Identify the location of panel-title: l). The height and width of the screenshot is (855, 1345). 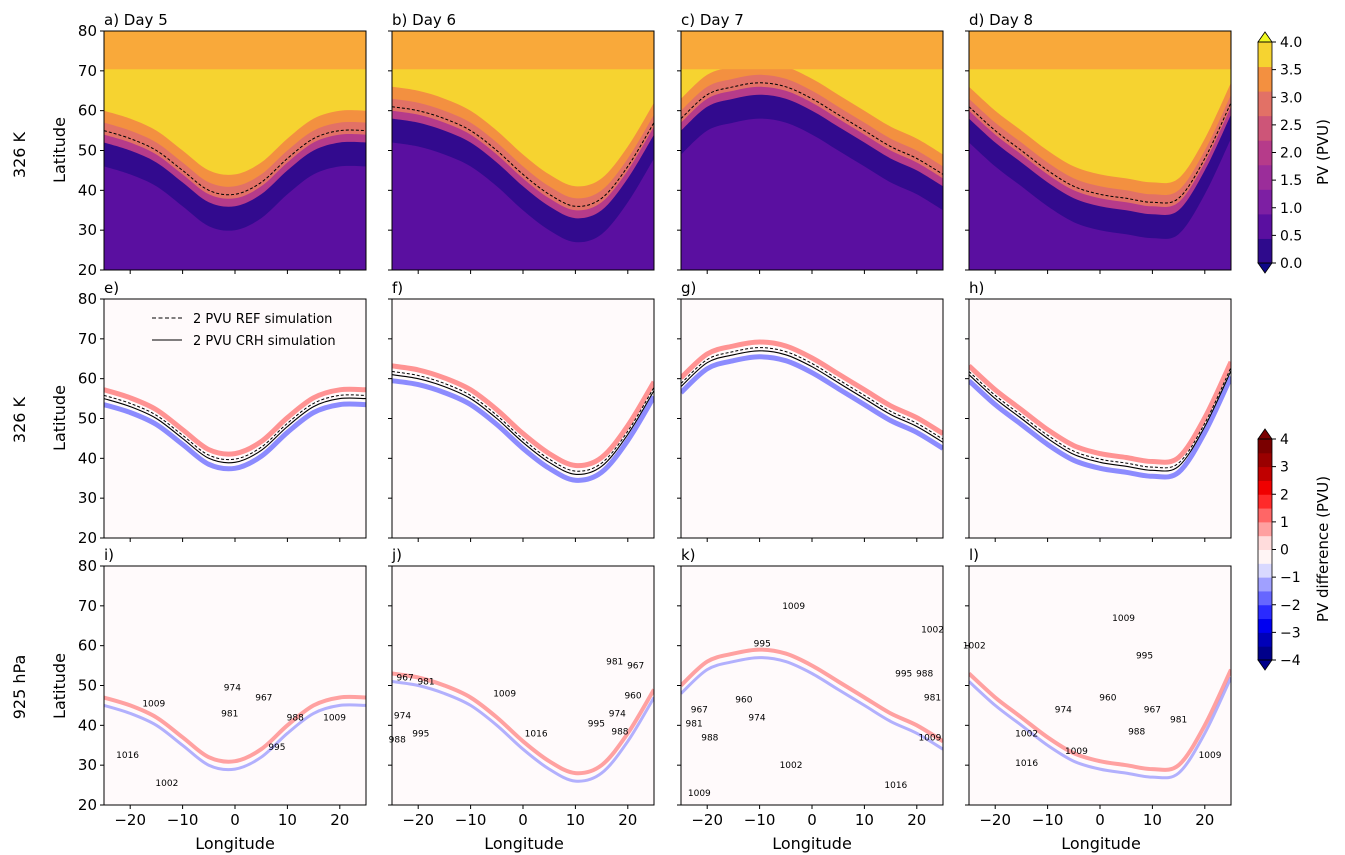
(974, 555).